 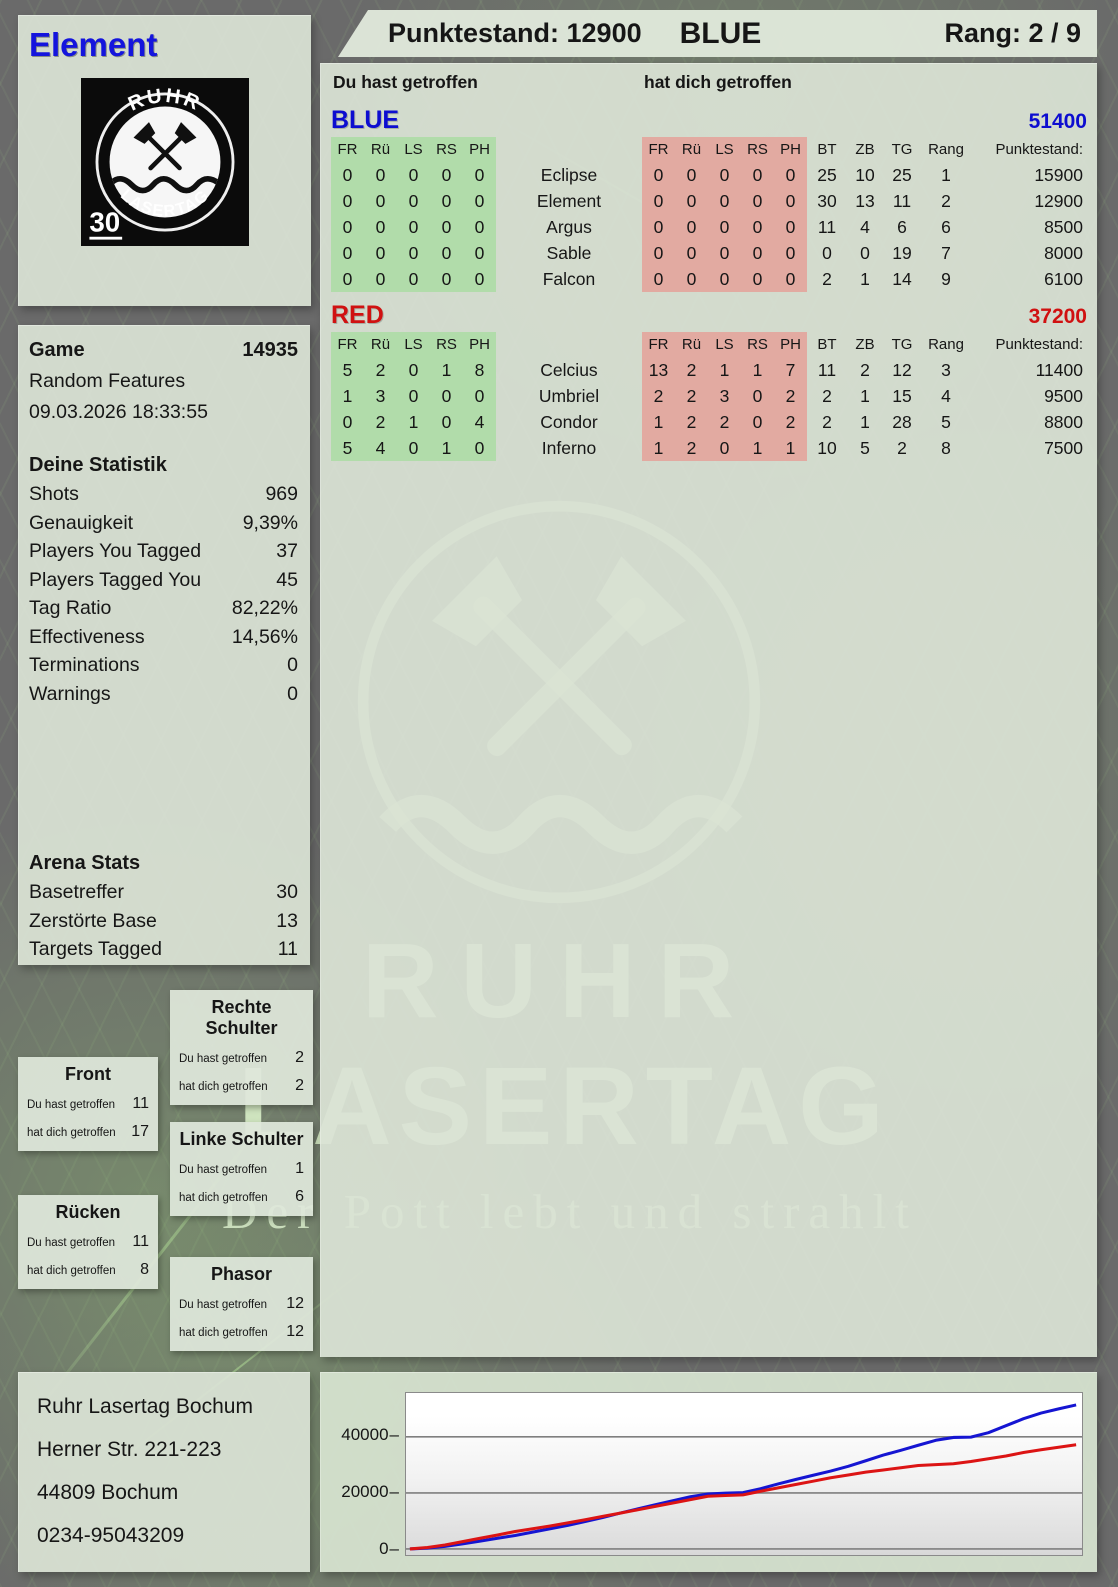 What do you see at coordinates (709, 253) in the screenshot?
I see `player-row: 0 0 0 0 0 Sable 0 0 0 0 0 0 0 19 7 8000` at bounding box center [709, 253].